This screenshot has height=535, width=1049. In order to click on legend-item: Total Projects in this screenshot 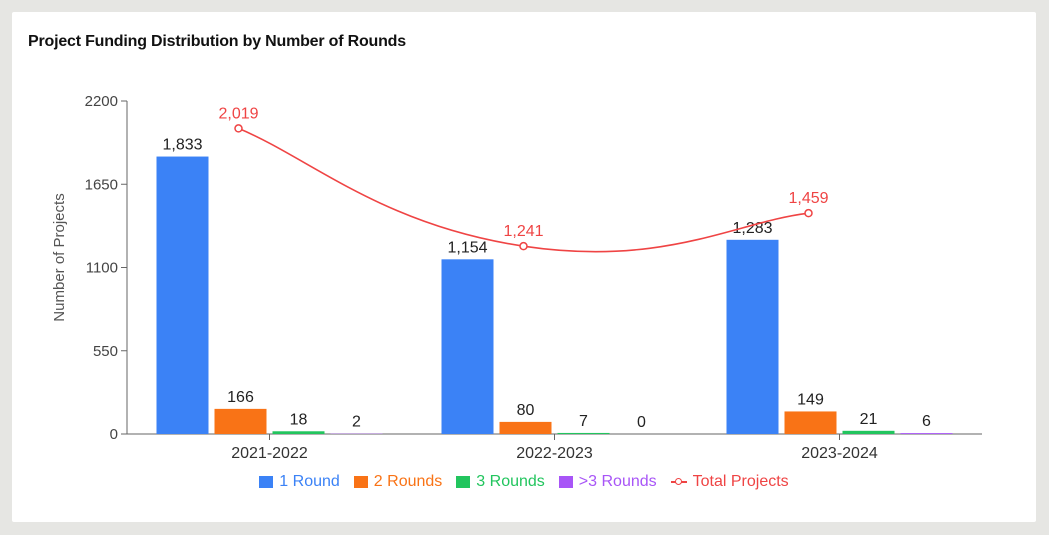, I will do `click(729, 482)`.